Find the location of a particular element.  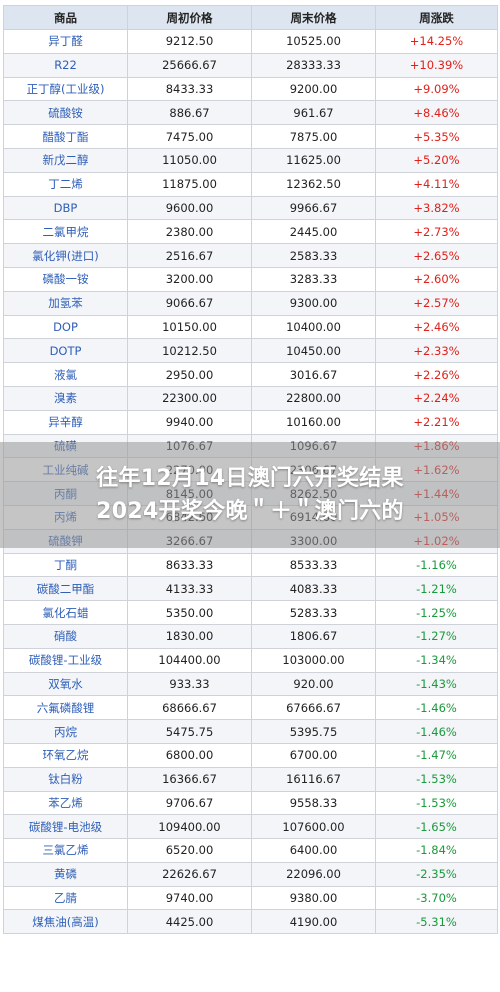

week-start-price-cell: 4425.00 is located at coordinates (189, 922).